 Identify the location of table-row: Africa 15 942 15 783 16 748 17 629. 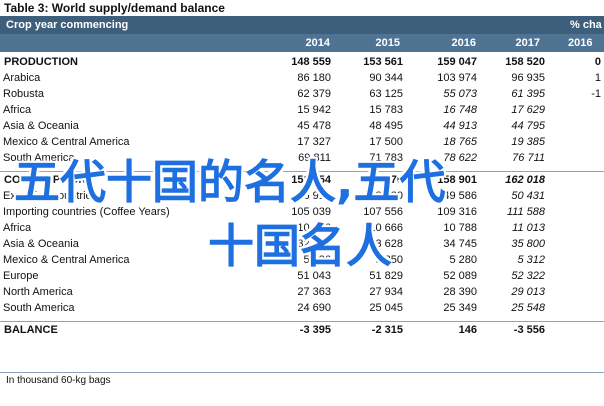
(302, 110).